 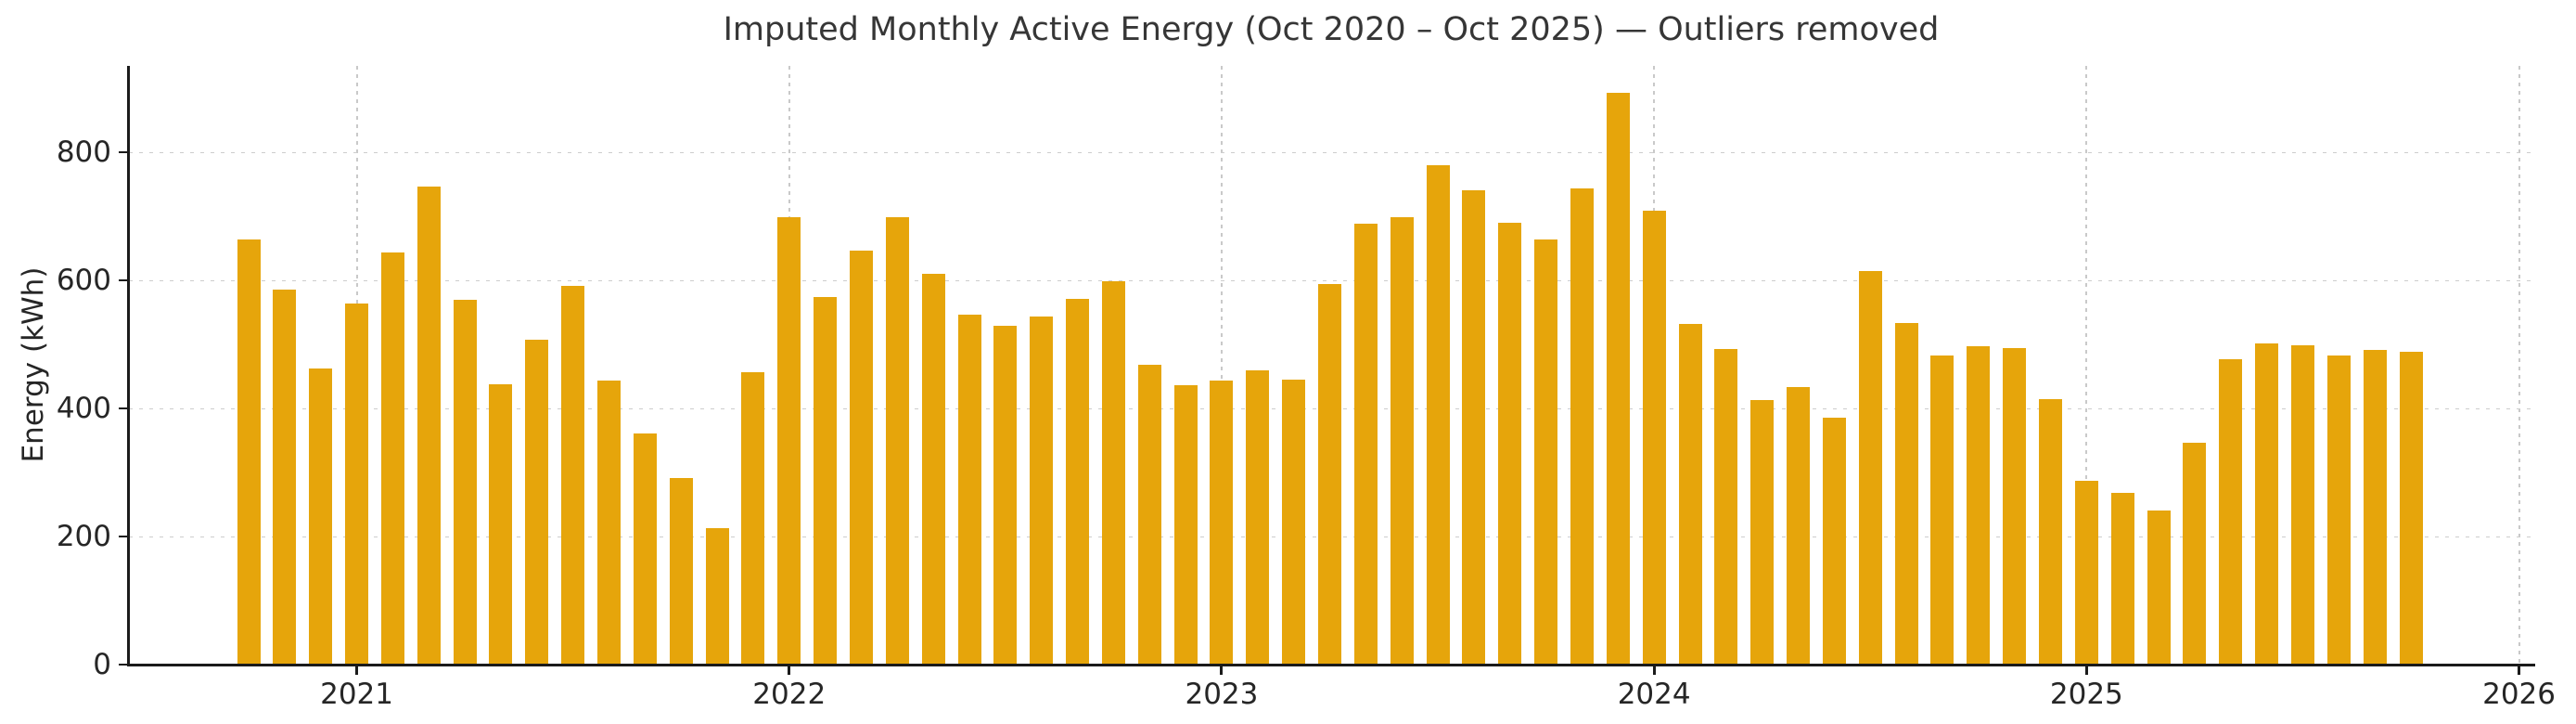 What do you see at coordinates (83, 153) in the screenshot?
I see `y-tick-label: 800` at bounding box center [83, 153].